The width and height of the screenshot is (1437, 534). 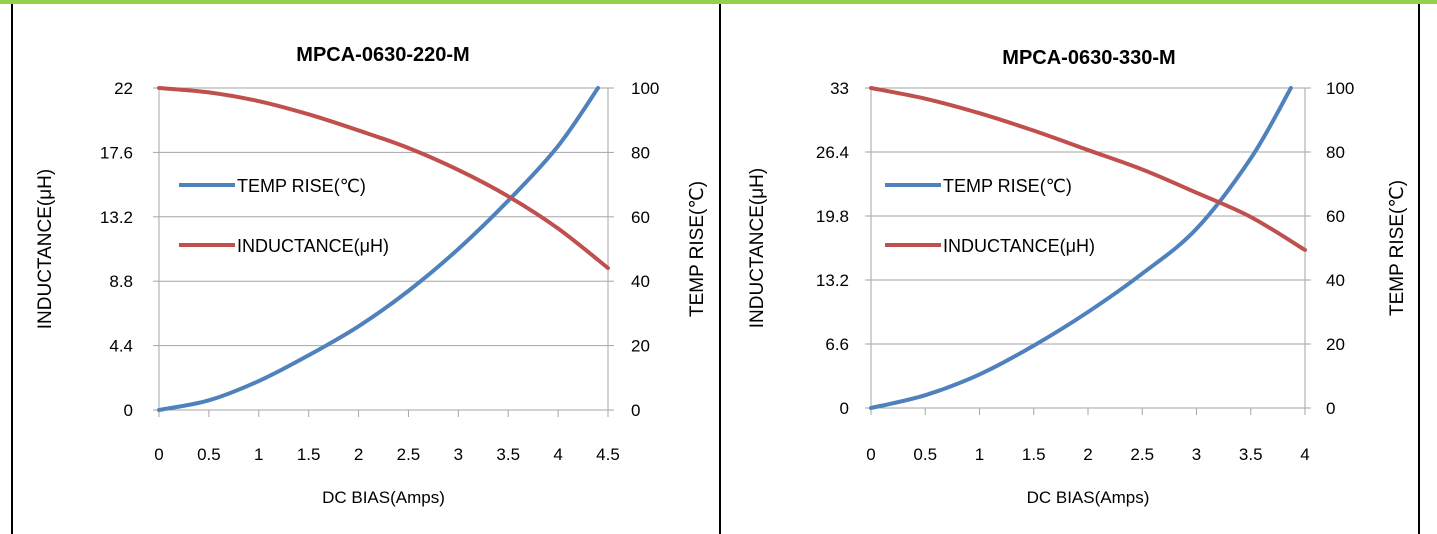 What do you see at coordinates (832, 152) in the screenshot?
I see `y-tick-label: 26.4` at bounding box center [832, 152].